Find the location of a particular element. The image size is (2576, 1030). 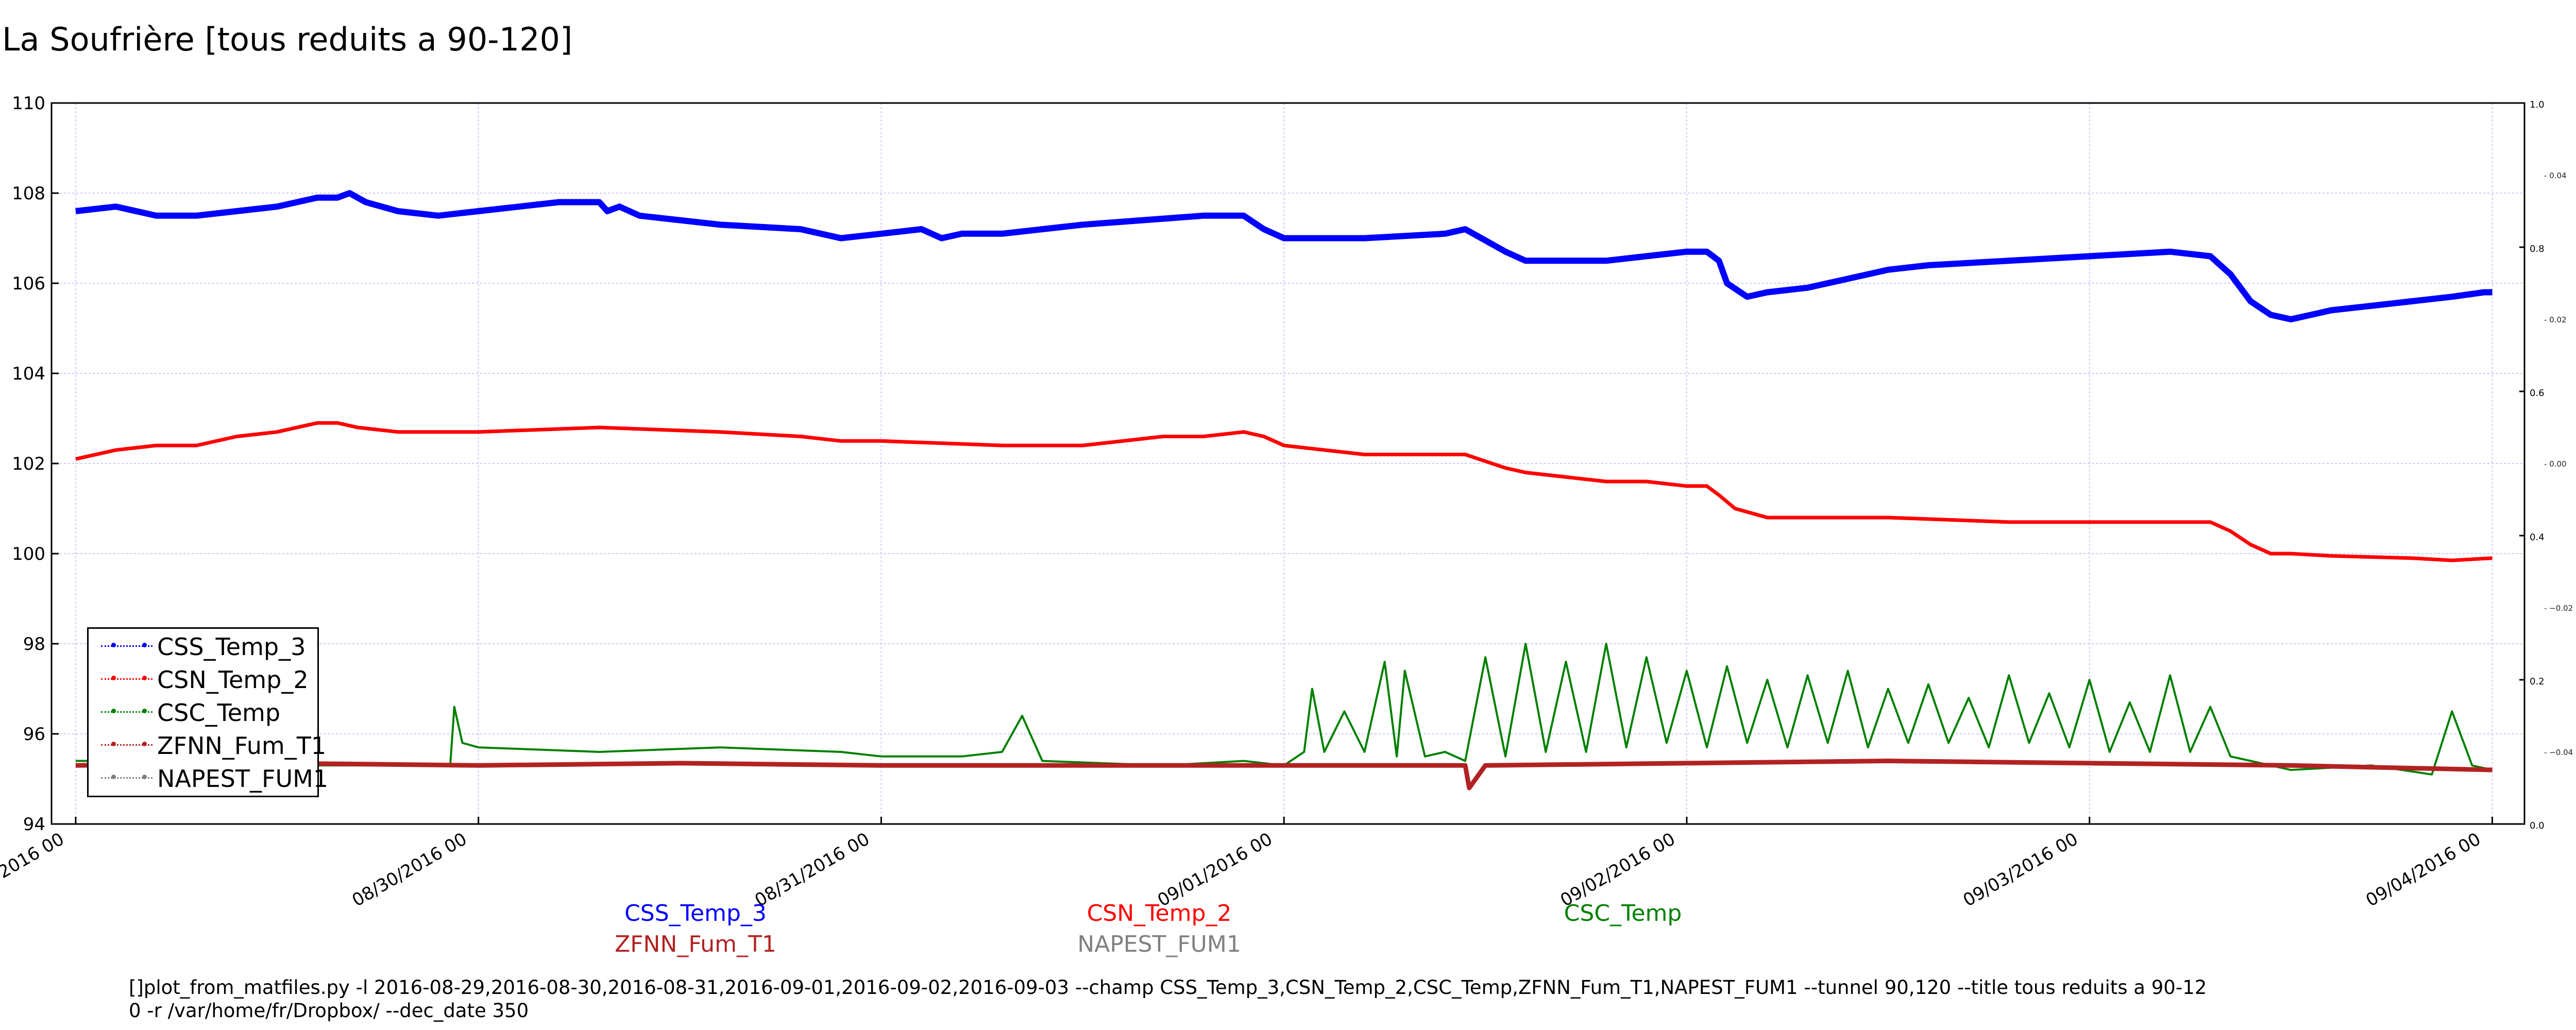

legend-item: CSS_Temp_3 is located at coordinates (203, 647).